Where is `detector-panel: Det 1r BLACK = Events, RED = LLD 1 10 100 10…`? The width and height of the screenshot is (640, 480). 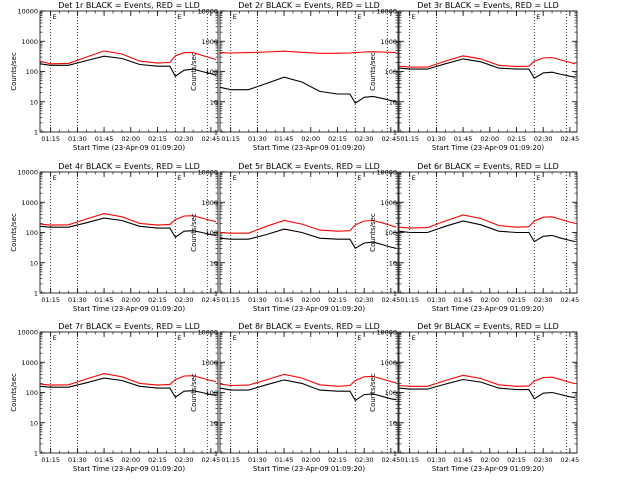
detector-panel: Det 1r BLACK = Events, RED = LLD 1 10 100 10… is located at coordinates (115, 76).